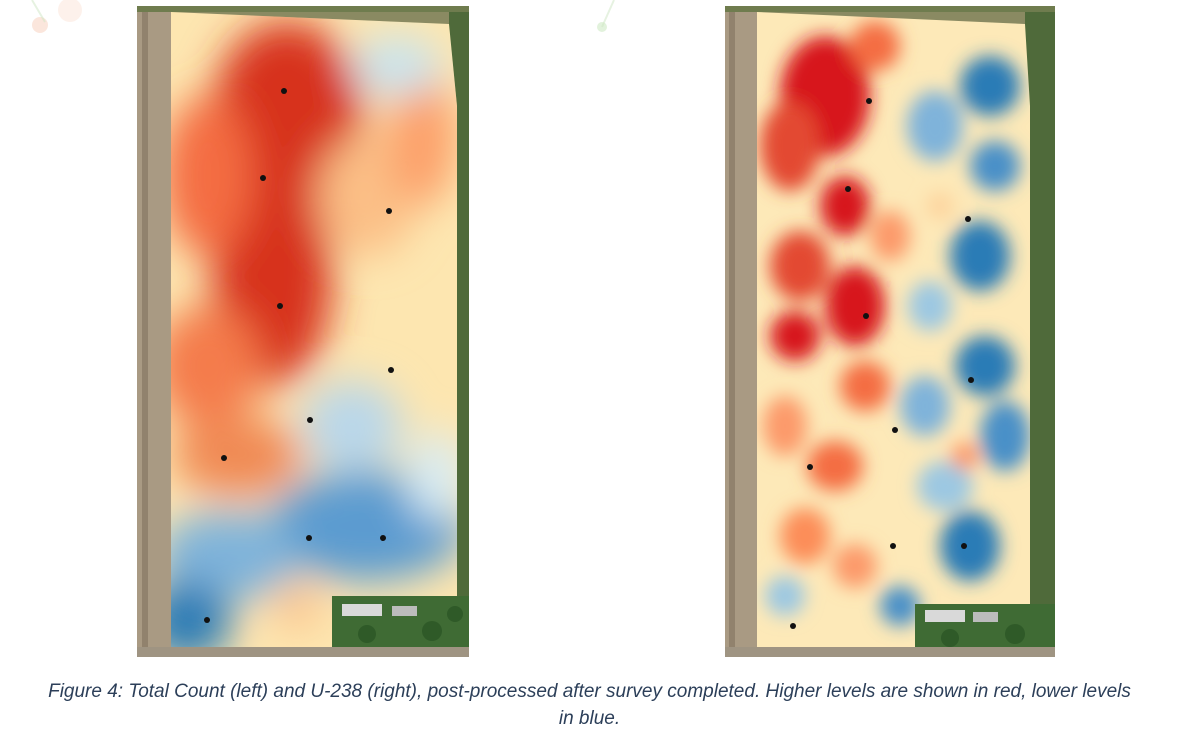 This screenshot has width=1179, height=741. What do you see at coordinates (323, 16) in the screenshot?
I see `decorative-molecule-graphic` at bounding box center [323, 16].